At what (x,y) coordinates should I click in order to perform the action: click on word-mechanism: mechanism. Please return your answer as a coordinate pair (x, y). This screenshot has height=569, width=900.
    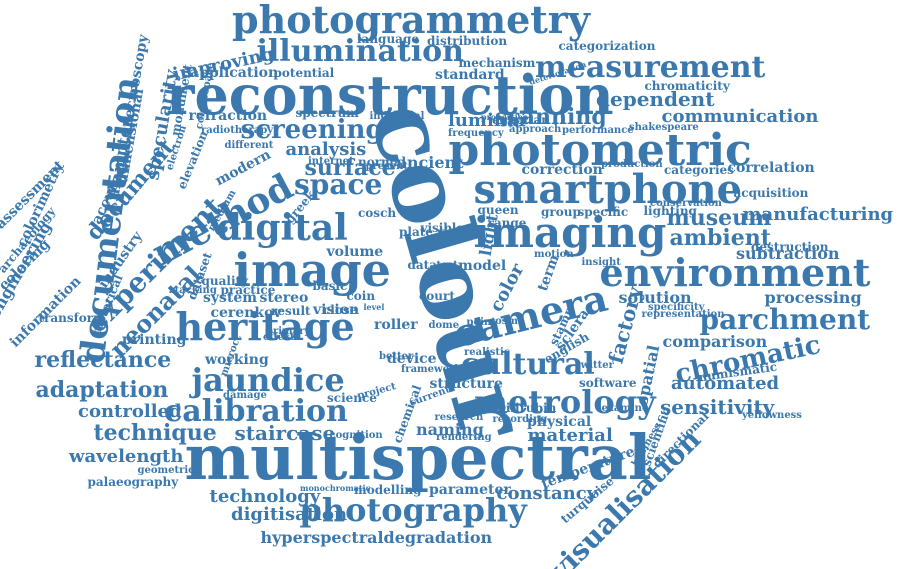
    Looking at the image, I should click on (497, 63).